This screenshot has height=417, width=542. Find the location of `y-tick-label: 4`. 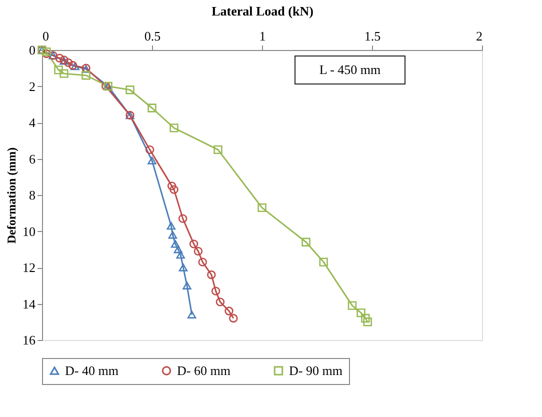

y-tick-label: 4 is located at coordinates (32, 122).